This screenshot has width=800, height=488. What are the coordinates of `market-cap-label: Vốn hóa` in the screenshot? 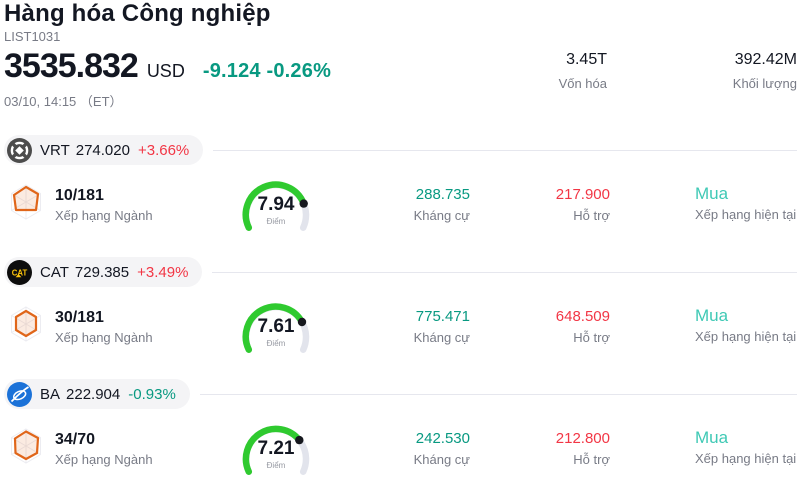 It's located at (582, 83).